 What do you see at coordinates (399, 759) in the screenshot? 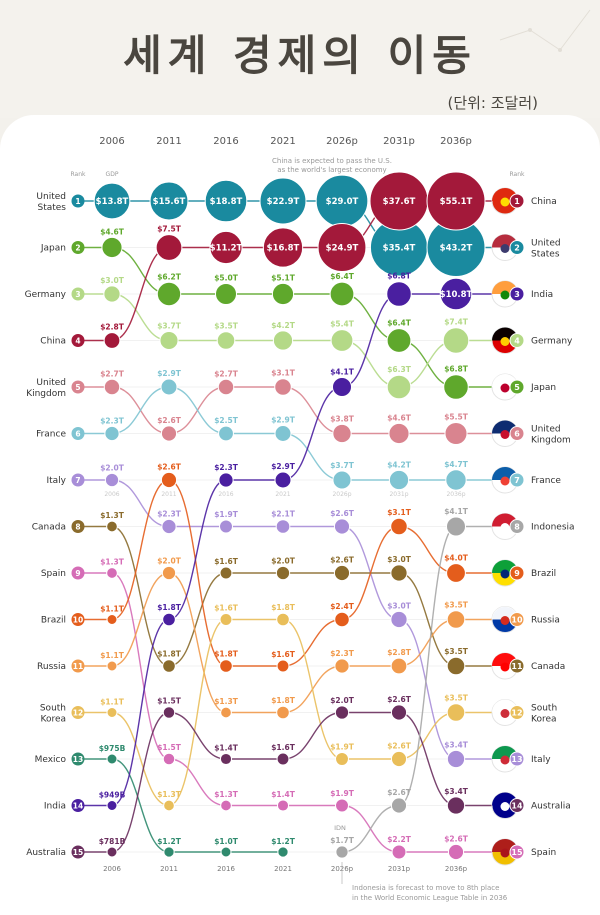
I see `data-point-south-korea` at bounding box center [399, 759].